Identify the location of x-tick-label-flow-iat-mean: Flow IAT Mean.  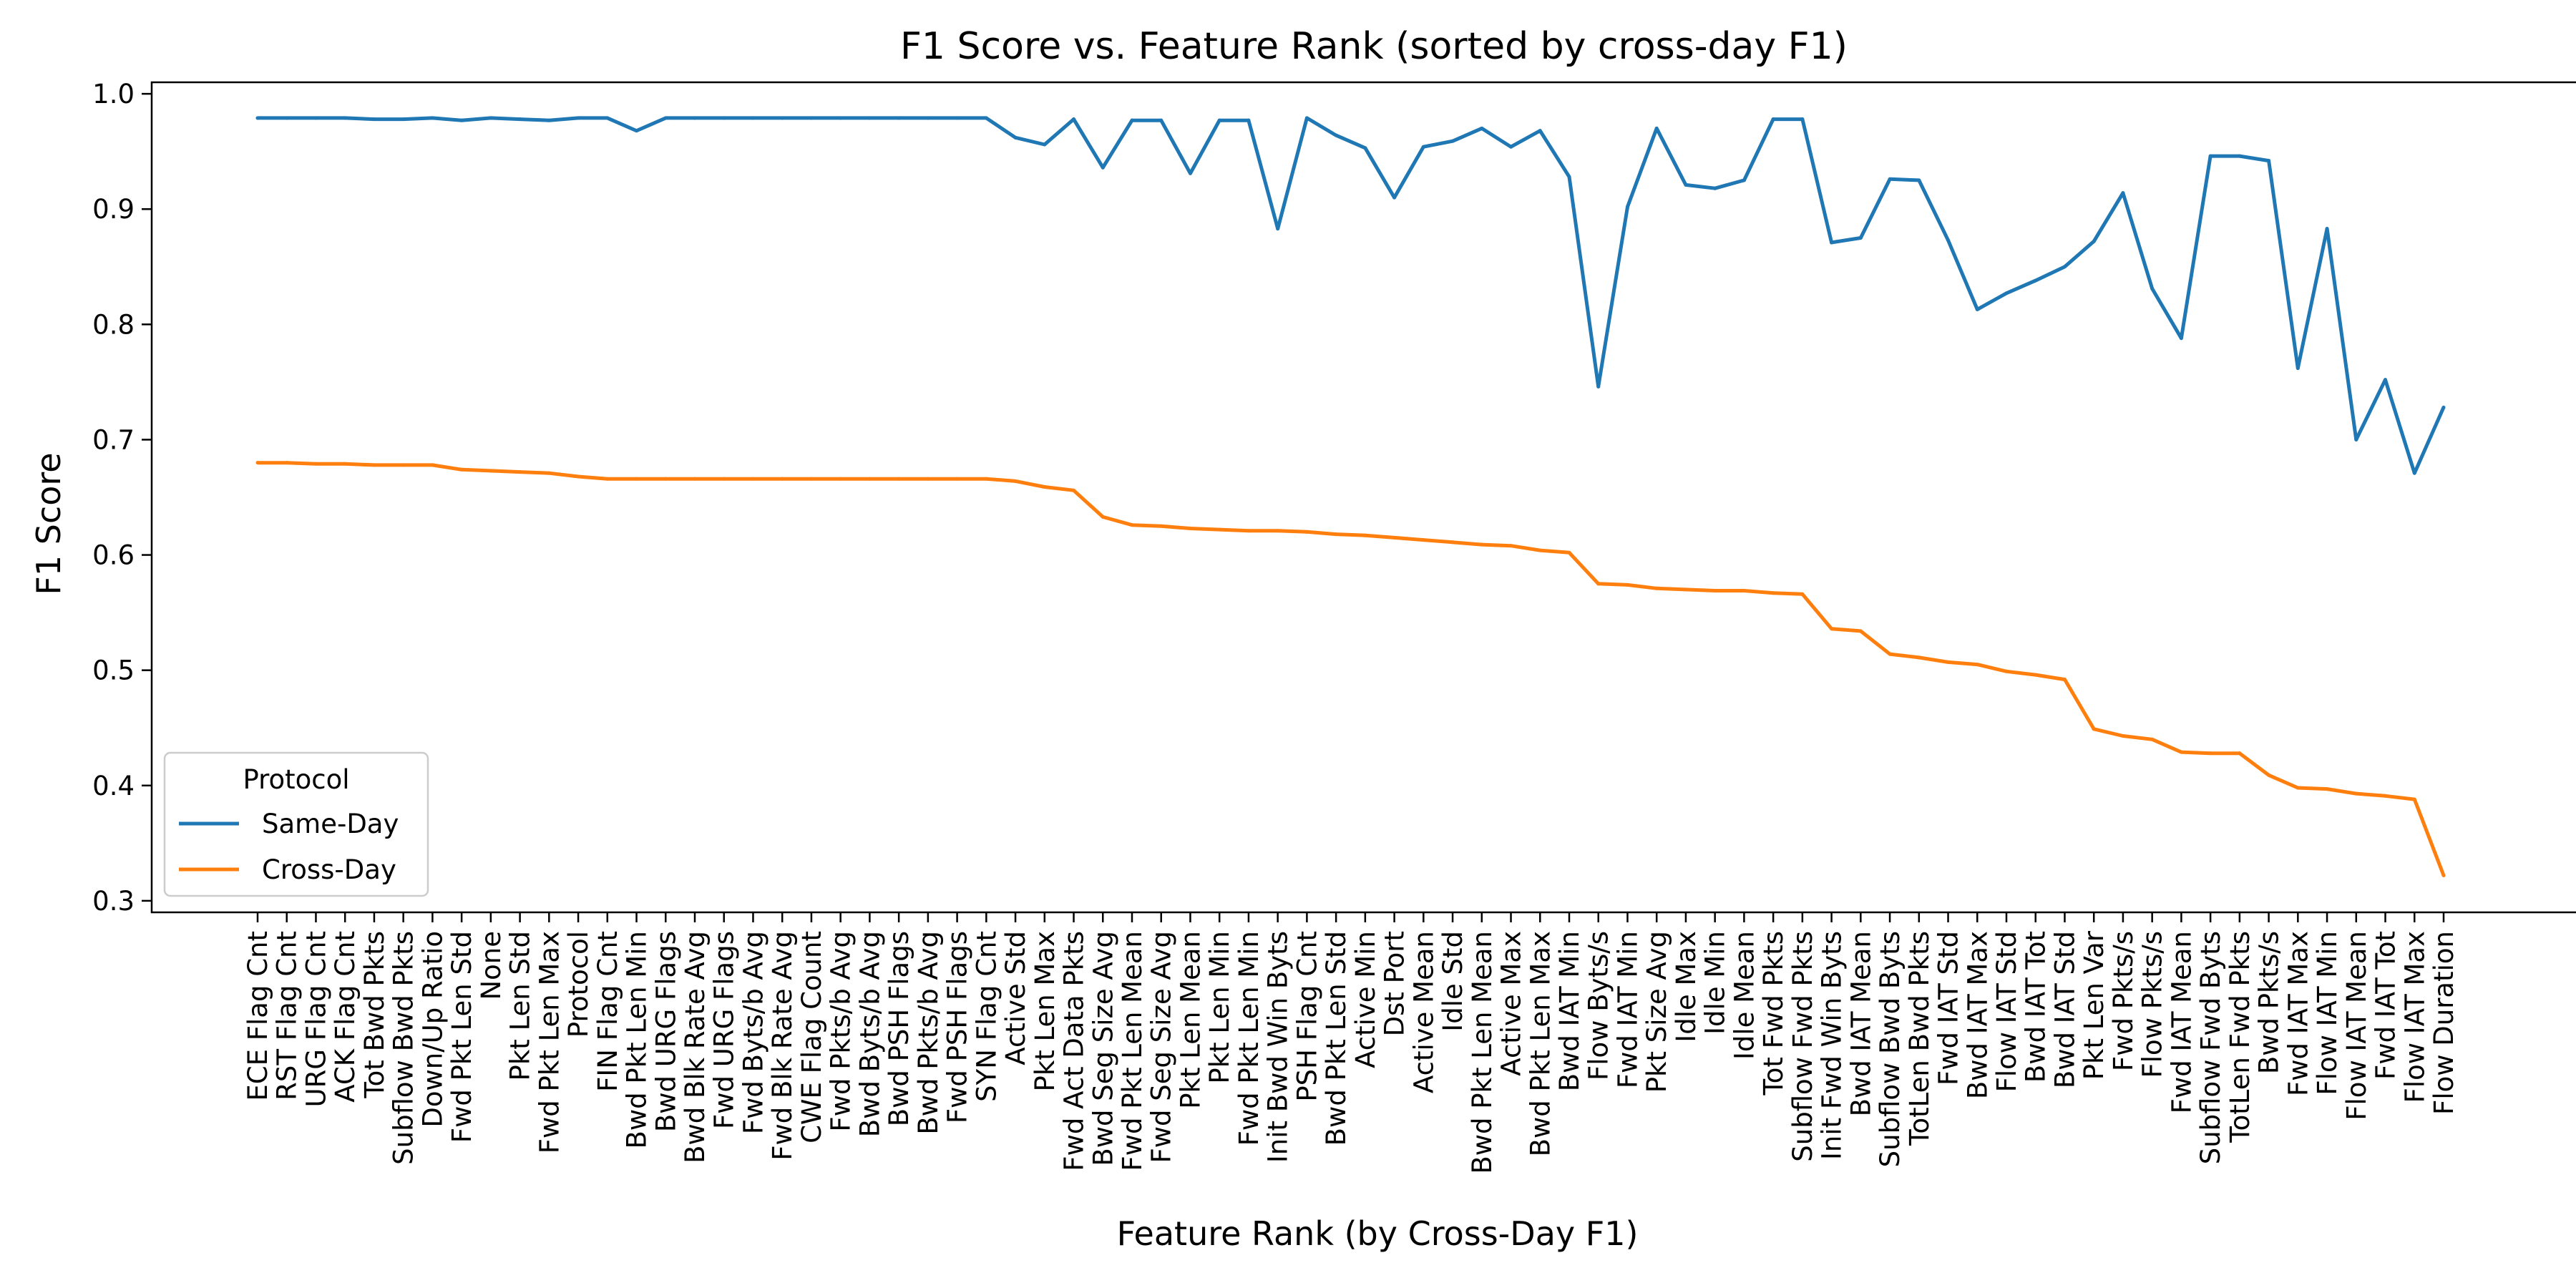
(2356, 1026).